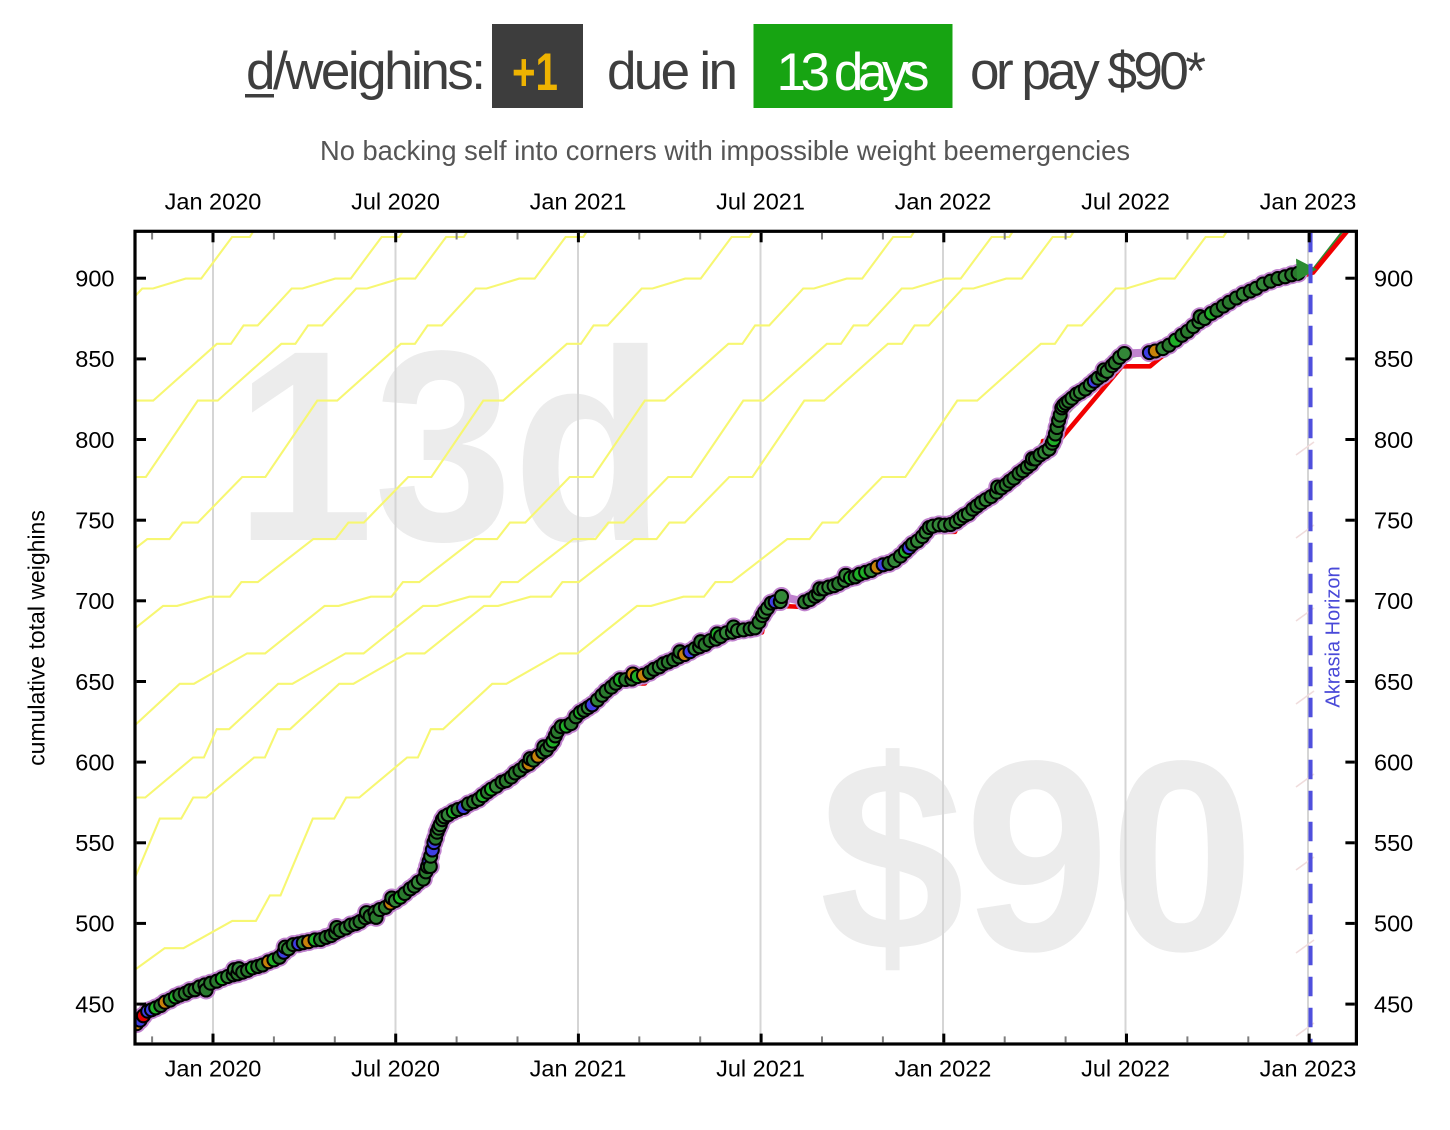 The width and height of the screenshot is (1450, 1130). I want to click on svg-text: $90, so click(1037, 856).